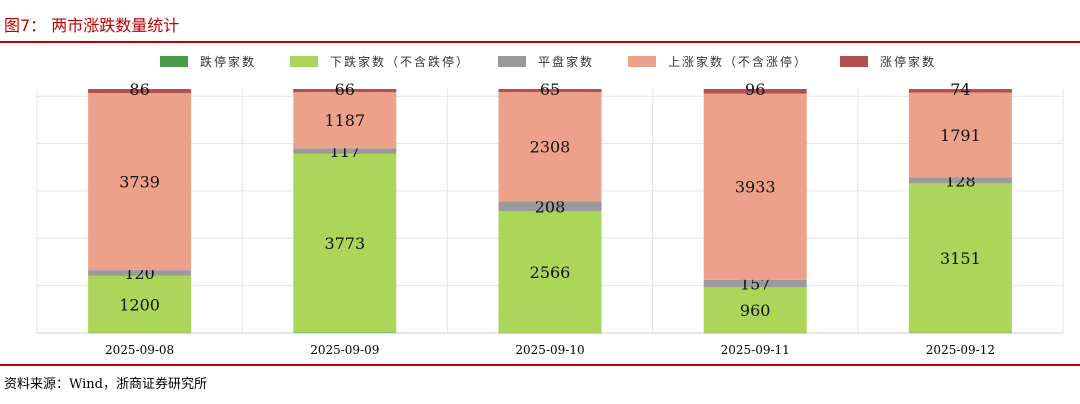  I want to click on data-label: 66, so click(345, 89).